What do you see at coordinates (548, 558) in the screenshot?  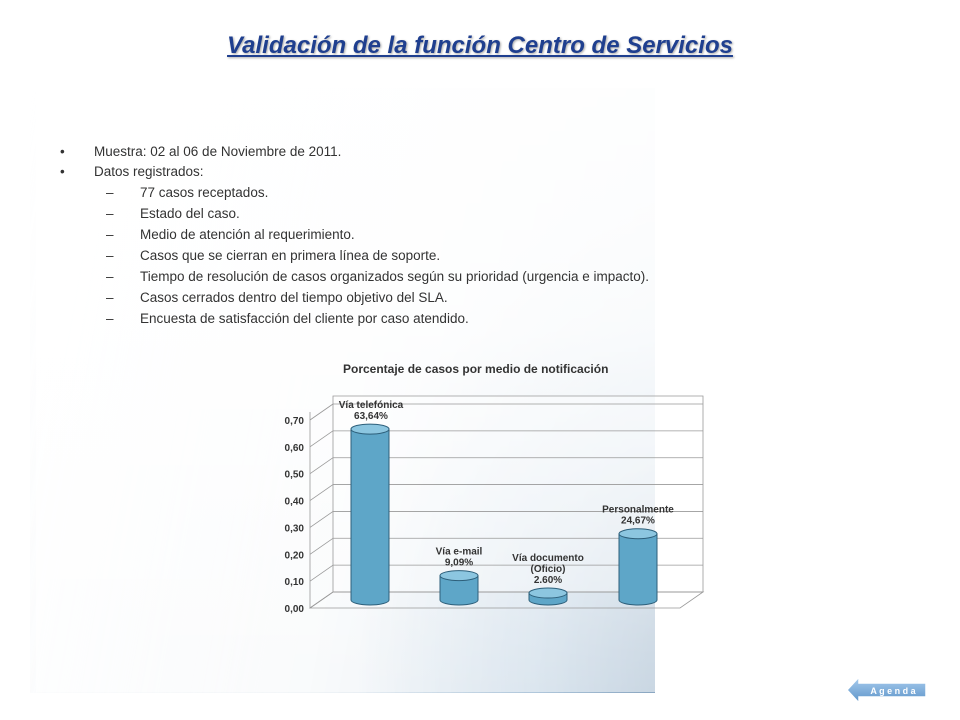 I see `data-label: Vía documento` at bounding box center [548, 558].